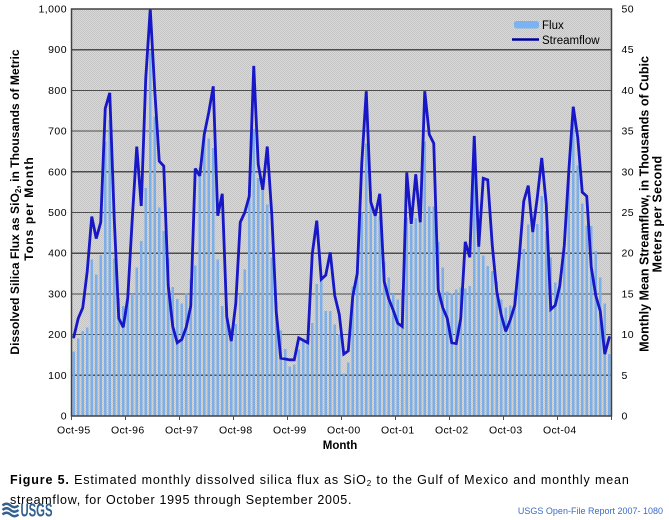  Describe the element at coordinates (628, 213) in the screenshot. I see `svg-text: 25` at that location.